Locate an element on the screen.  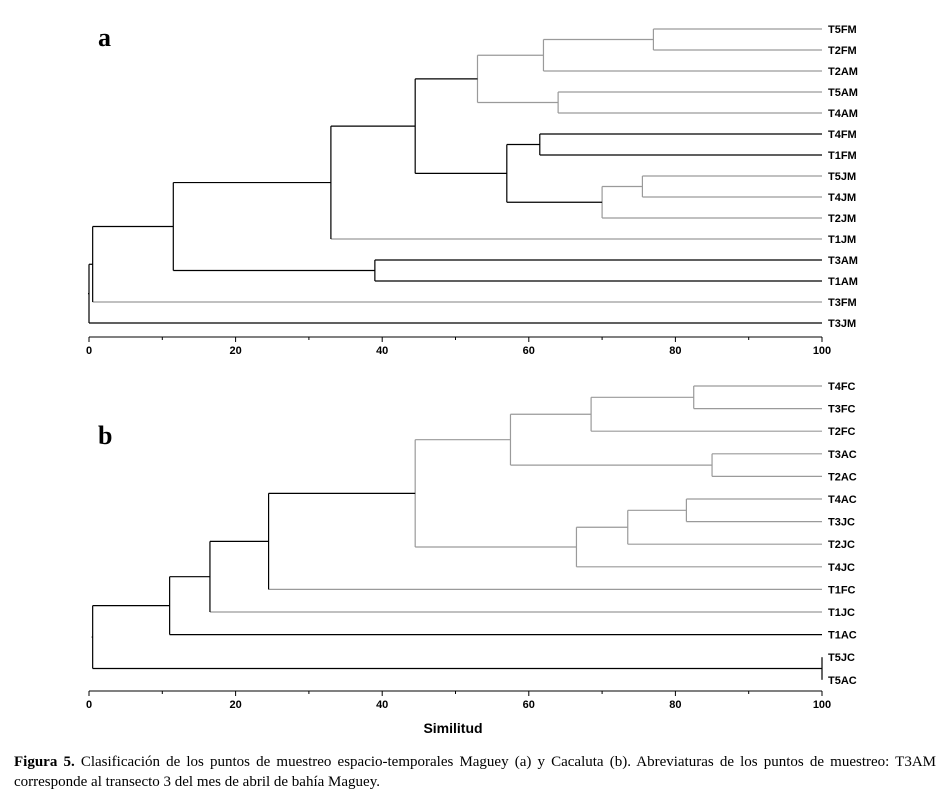
leaf-label-t5am: T5AM is located at coordinates (843, 93).